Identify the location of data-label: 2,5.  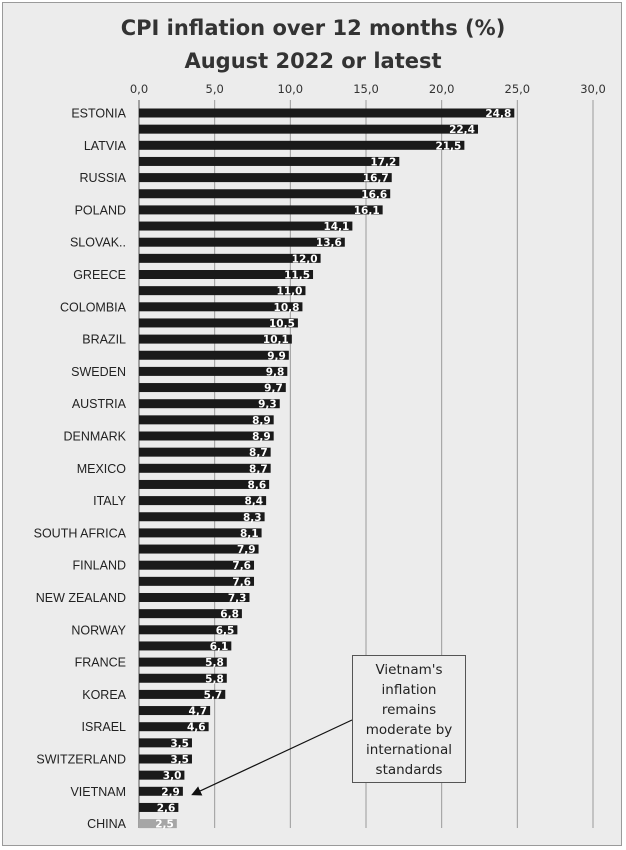
(164, 825).